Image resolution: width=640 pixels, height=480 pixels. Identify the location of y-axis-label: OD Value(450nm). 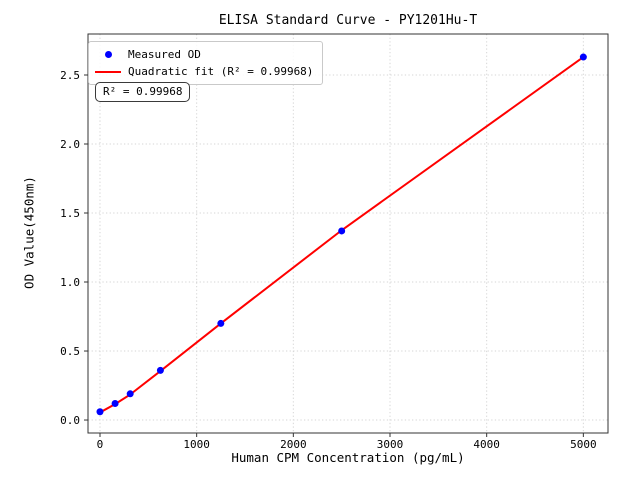
(29, 232).